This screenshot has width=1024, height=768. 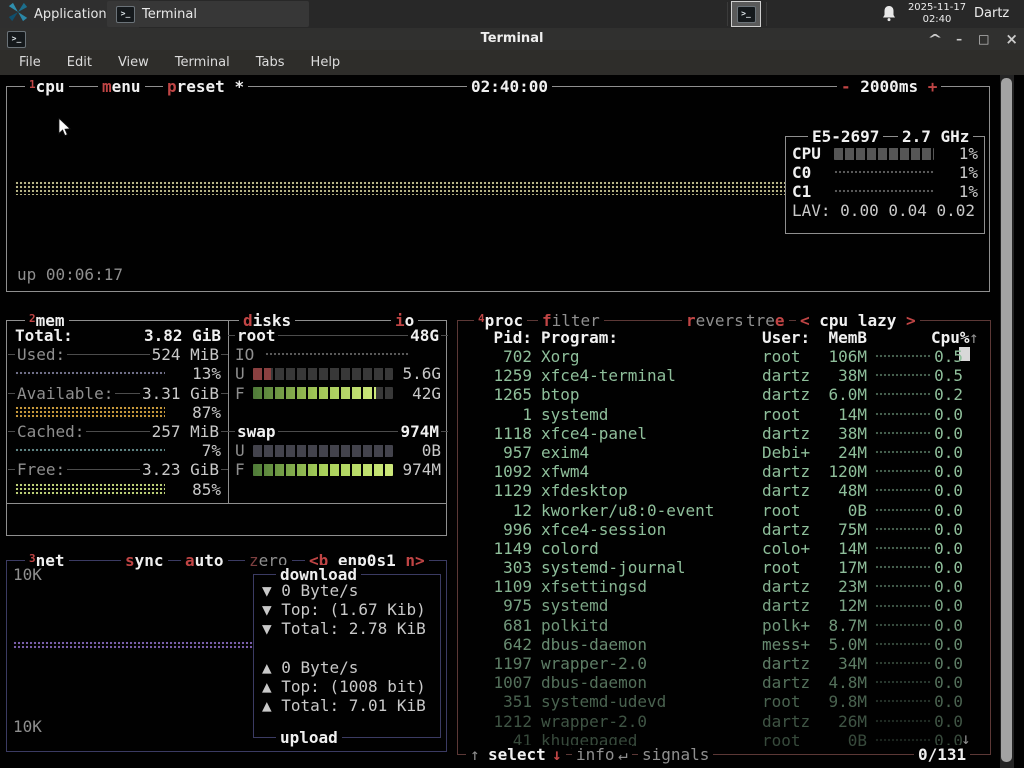 What do you see at coordinates (206, 489) in the screenshot?
I see `mem-free-pct: 85%` at bounding box center [206, 489].